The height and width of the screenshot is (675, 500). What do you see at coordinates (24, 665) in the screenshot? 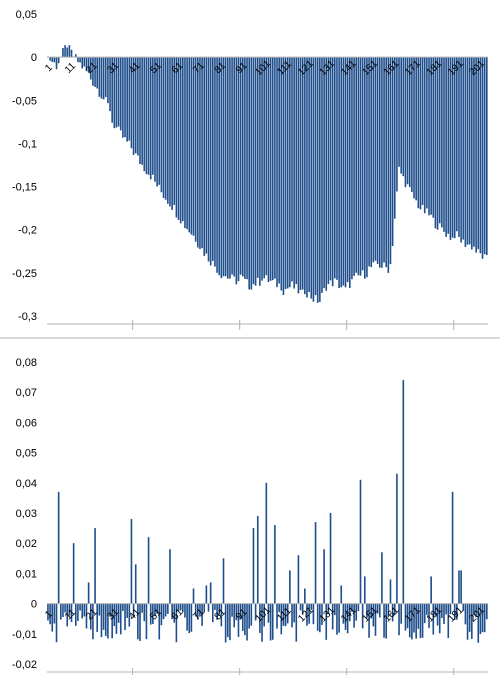
I see `bottom-chart-y-tick-label: -0,02` at bounding box center [24, 665].